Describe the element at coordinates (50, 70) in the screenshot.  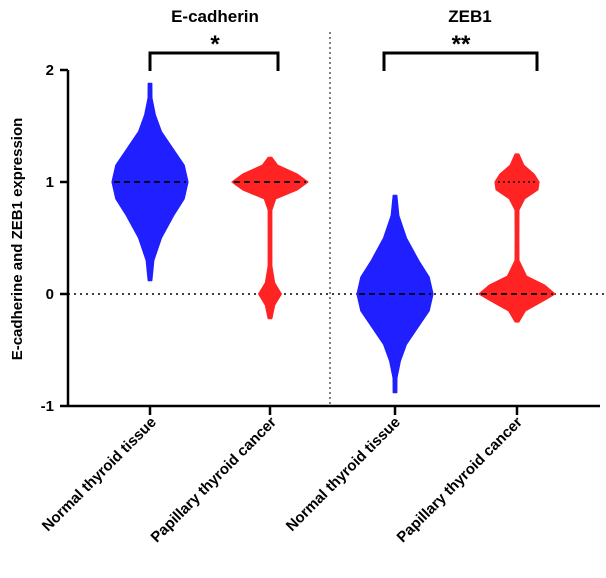
I see `y-tick-label: 2` at that location.